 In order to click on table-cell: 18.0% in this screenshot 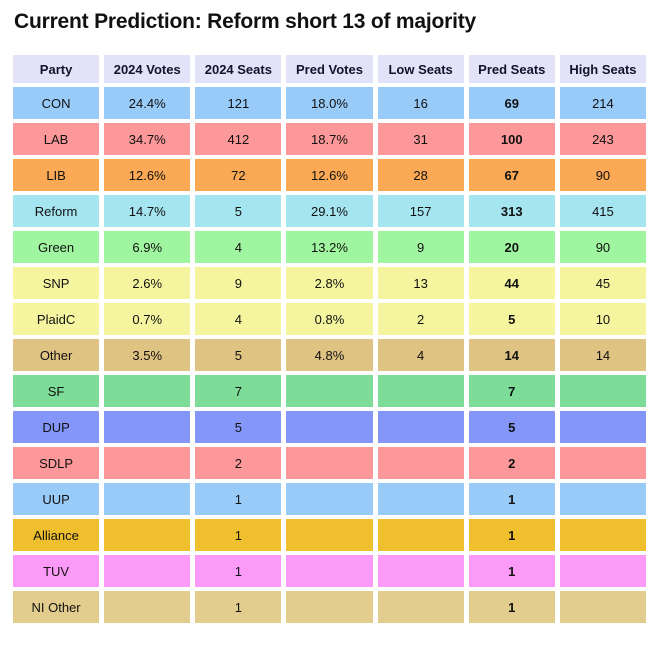, I will do `click(329, 103)`.